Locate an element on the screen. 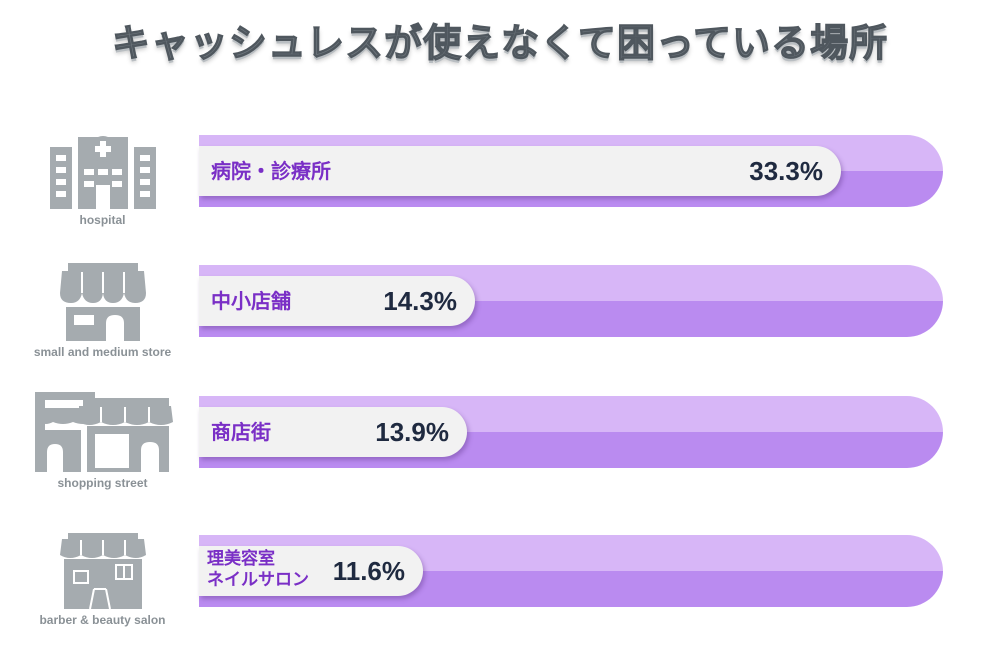 This screenshot has height=664, width=1000. hospital-icon-group: hospital is located at coordinates (102, 178).